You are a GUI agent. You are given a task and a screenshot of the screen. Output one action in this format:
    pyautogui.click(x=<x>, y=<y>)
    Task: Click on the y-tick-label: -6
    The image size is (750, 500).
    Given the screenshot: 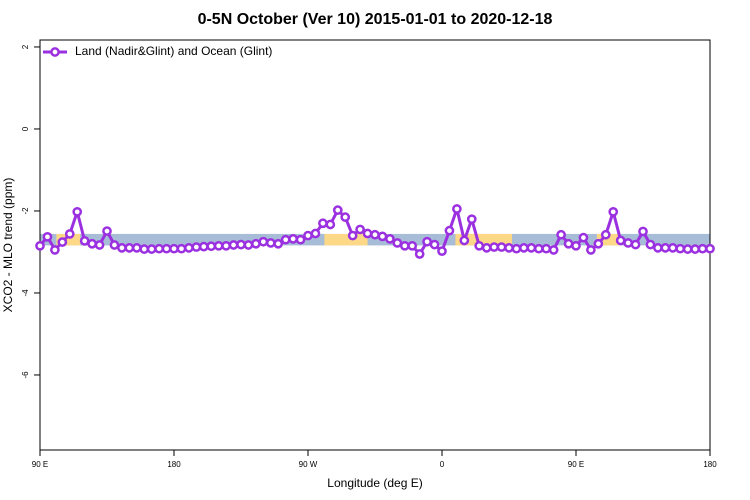 What is the action you would take?
    pyautogui.click(x=25, y=375)
    